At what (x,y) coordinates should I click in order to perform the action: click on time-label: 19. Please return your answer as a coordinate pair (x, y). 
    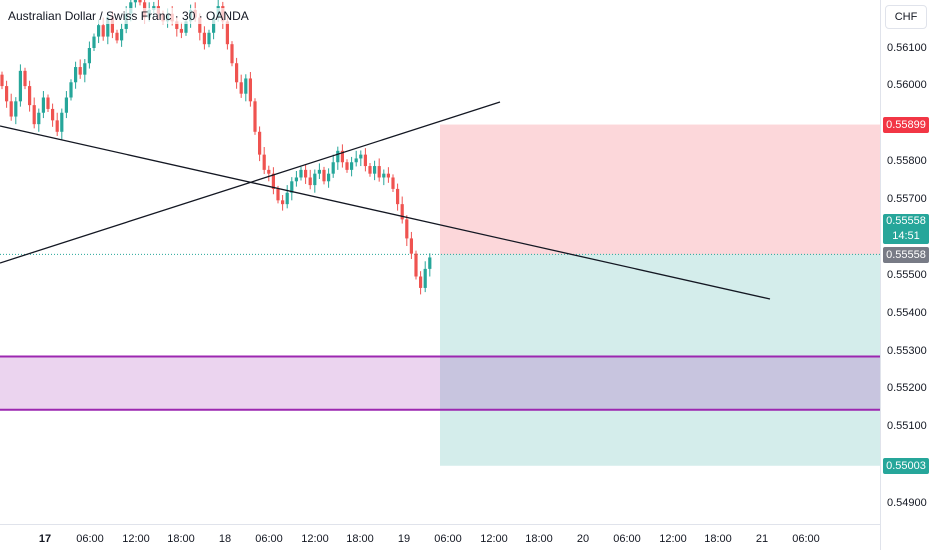
    Looking at the image, I should click on (404, 539).